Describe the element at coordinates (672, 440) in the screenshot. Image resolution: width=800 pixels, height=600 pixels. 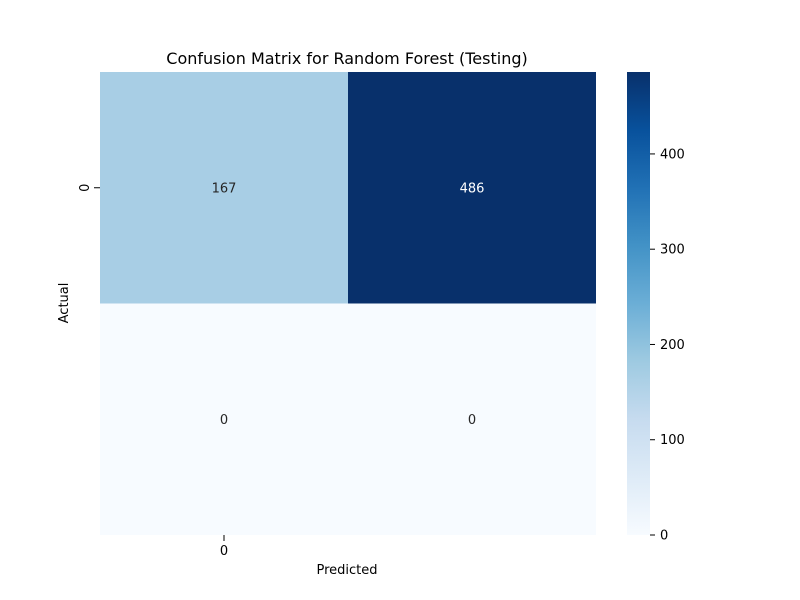
I see `colorbar-tick-label: 100` at that location.